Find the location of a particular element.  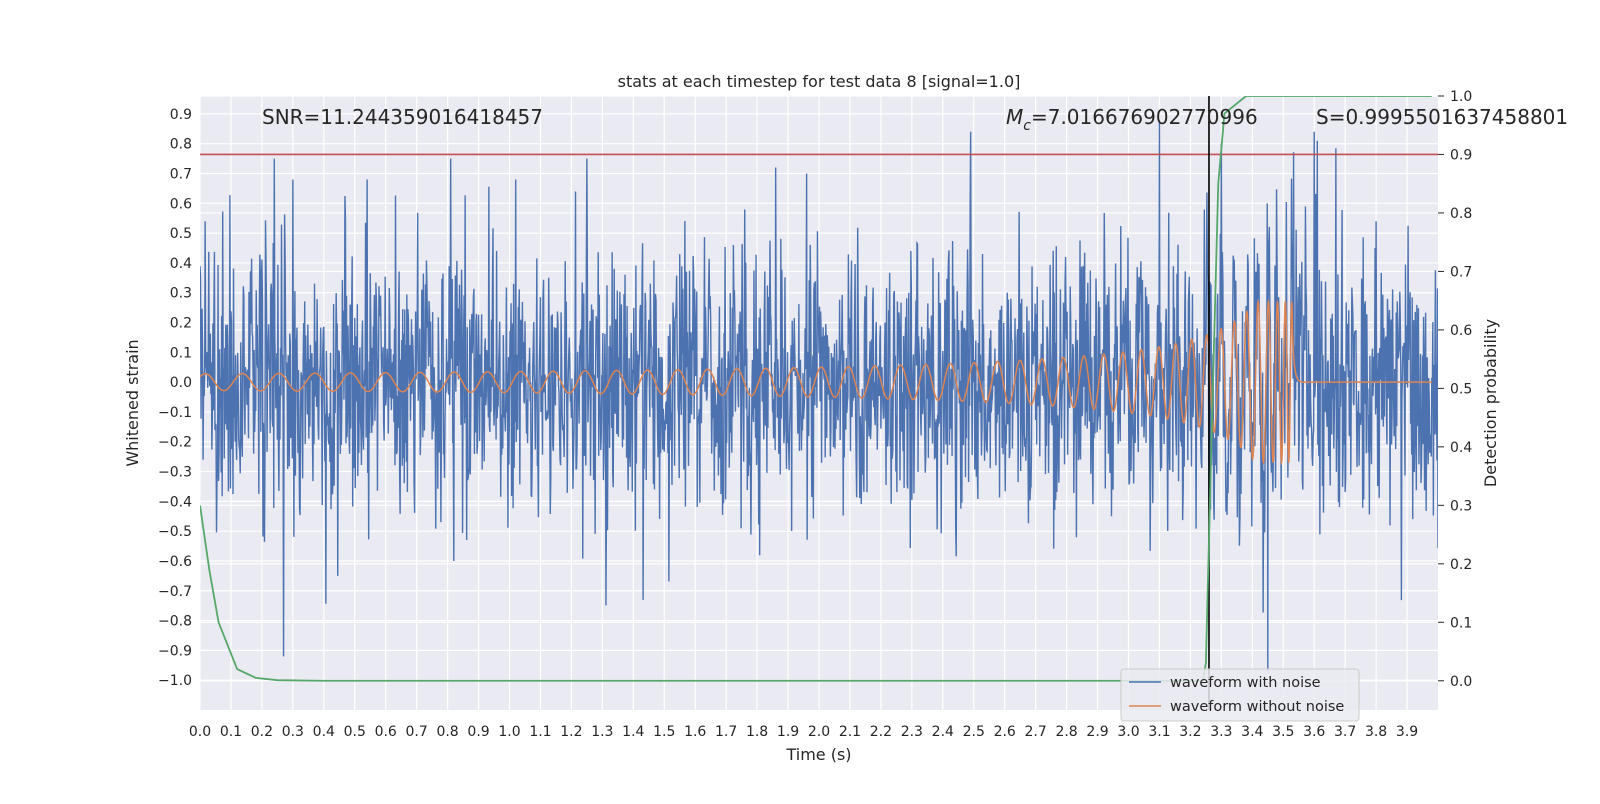

x-tick-label: 1.4 is located at coordinates (633, 732).